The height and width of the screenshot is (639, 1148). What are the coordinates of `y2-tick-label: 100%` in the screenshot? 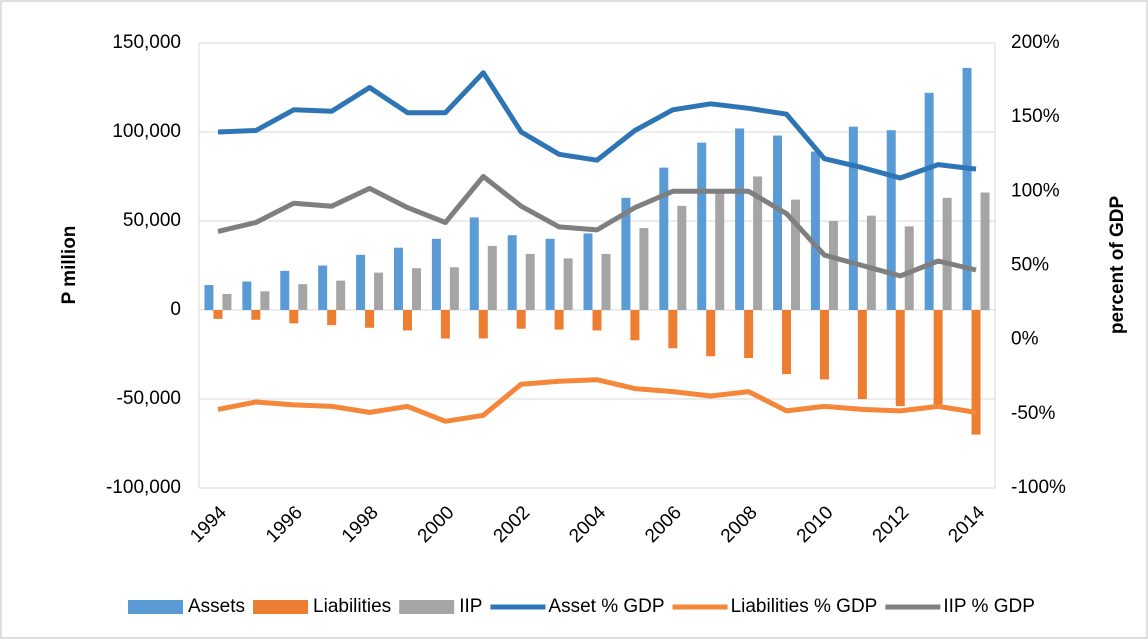 It's located at (1035, 190).